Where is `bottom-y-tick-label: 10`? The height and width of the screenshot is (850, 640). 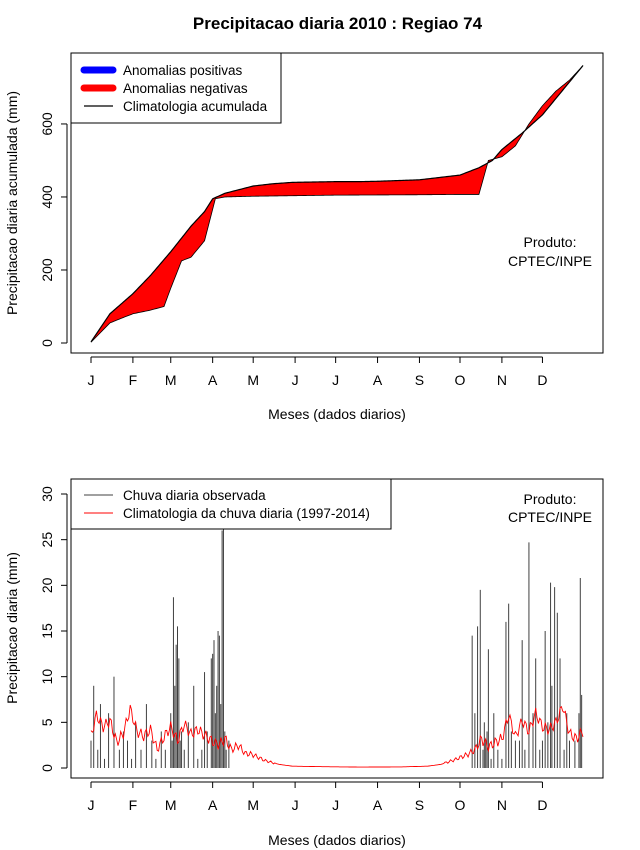 bottom-y-tick-label: 10 is located at coordinates (47, 677).